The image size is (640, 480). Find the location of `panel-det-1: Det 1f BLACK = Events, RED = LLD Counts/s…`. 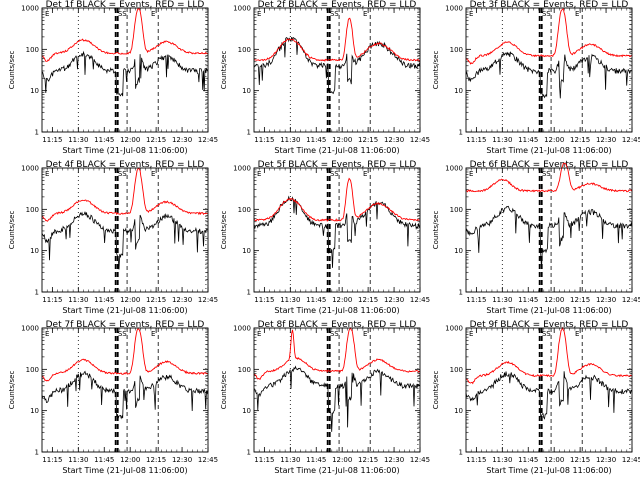

panel-det-1: Det 1f BLACK = Events, RED = LLD Counts/s… is located at coordinates (113, 77).